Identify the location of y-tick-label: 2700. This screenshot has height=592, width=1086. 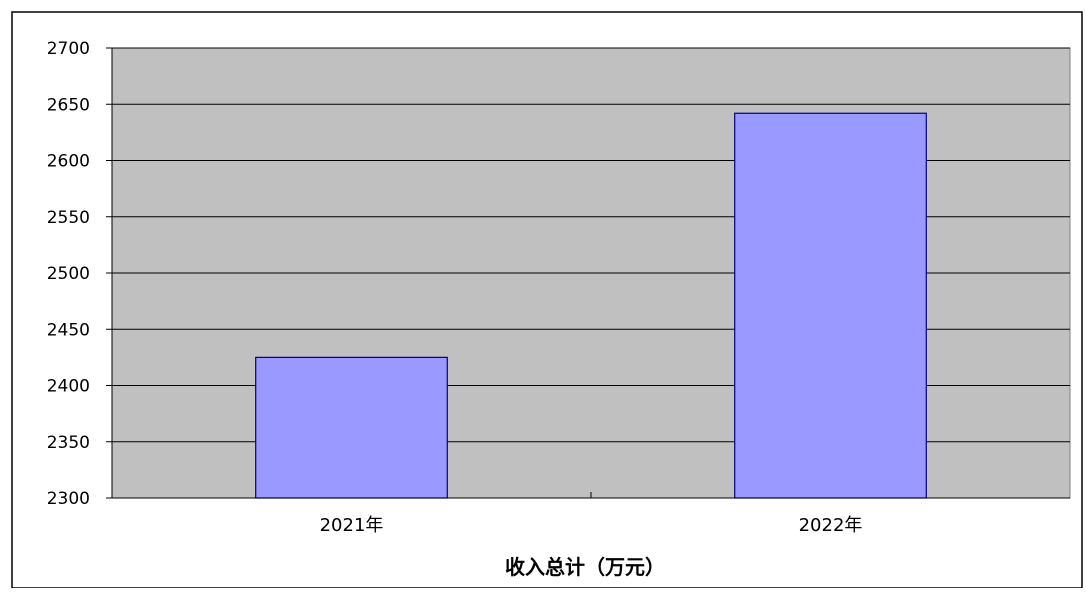
(68, 49).